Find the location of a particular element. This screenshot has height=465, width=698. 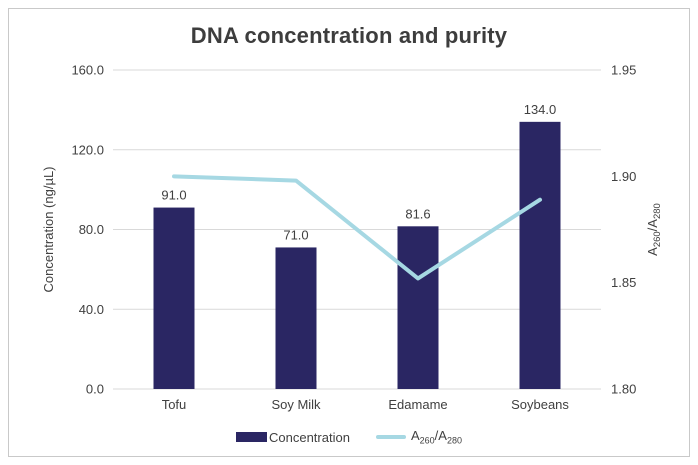

left-axis-title: Concentration (ng/µL) is located at coordinates (48, 229).